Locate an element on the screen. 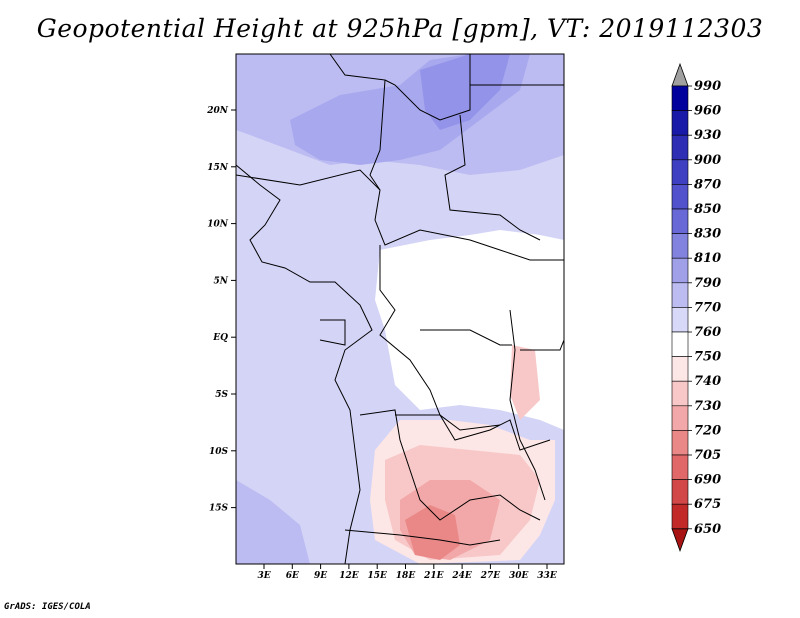 The image size is (800, 618). colorbar-level-label: 870 is located at coordinates (707, 184).